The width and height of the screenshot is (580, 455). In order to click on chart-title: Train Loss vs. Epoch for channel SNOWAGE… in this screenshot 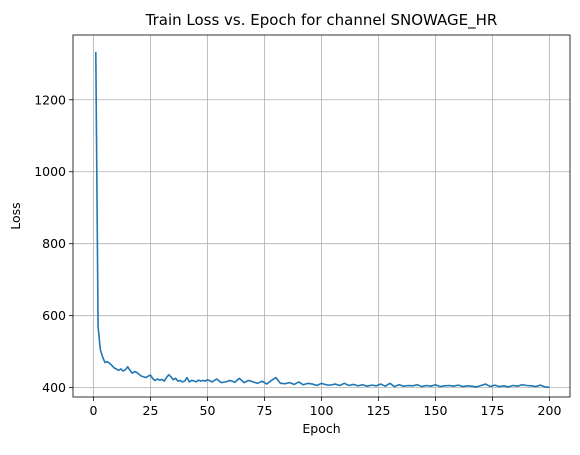, I will do `click(321, 20)`.